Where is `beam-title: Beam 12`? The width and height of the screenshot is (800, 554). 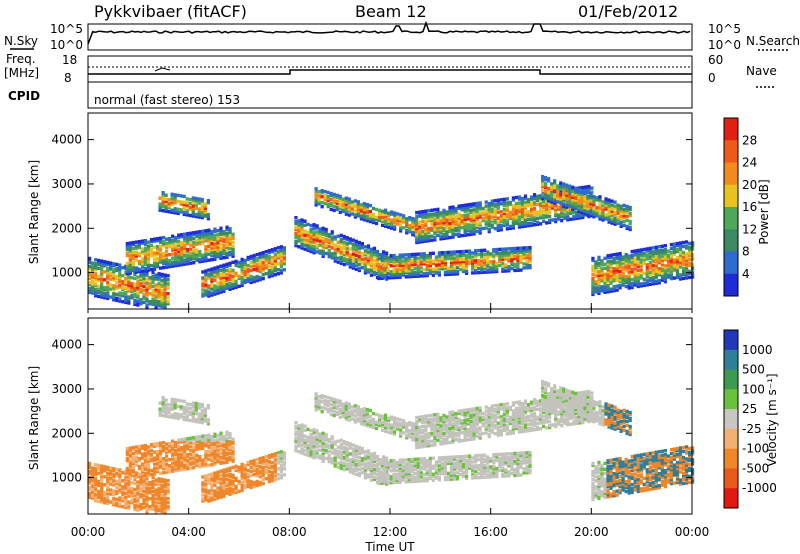 beam-title: Beam 12 is located at coordinates (391, 11).